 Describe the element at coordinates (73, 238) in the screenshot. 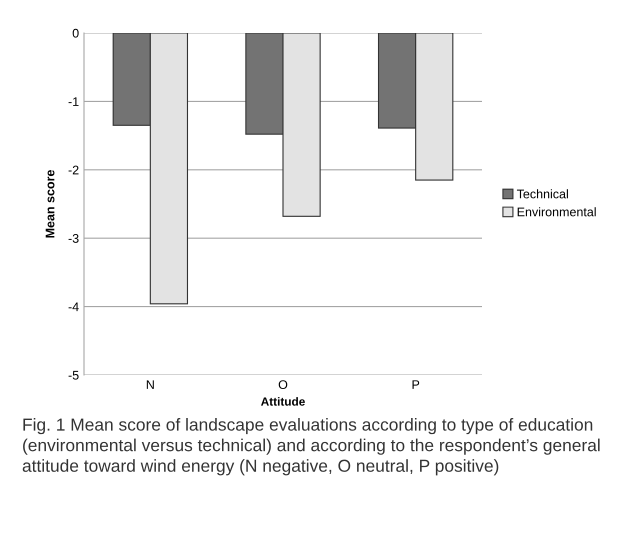

I see `y-tick-label: -3` at that location.